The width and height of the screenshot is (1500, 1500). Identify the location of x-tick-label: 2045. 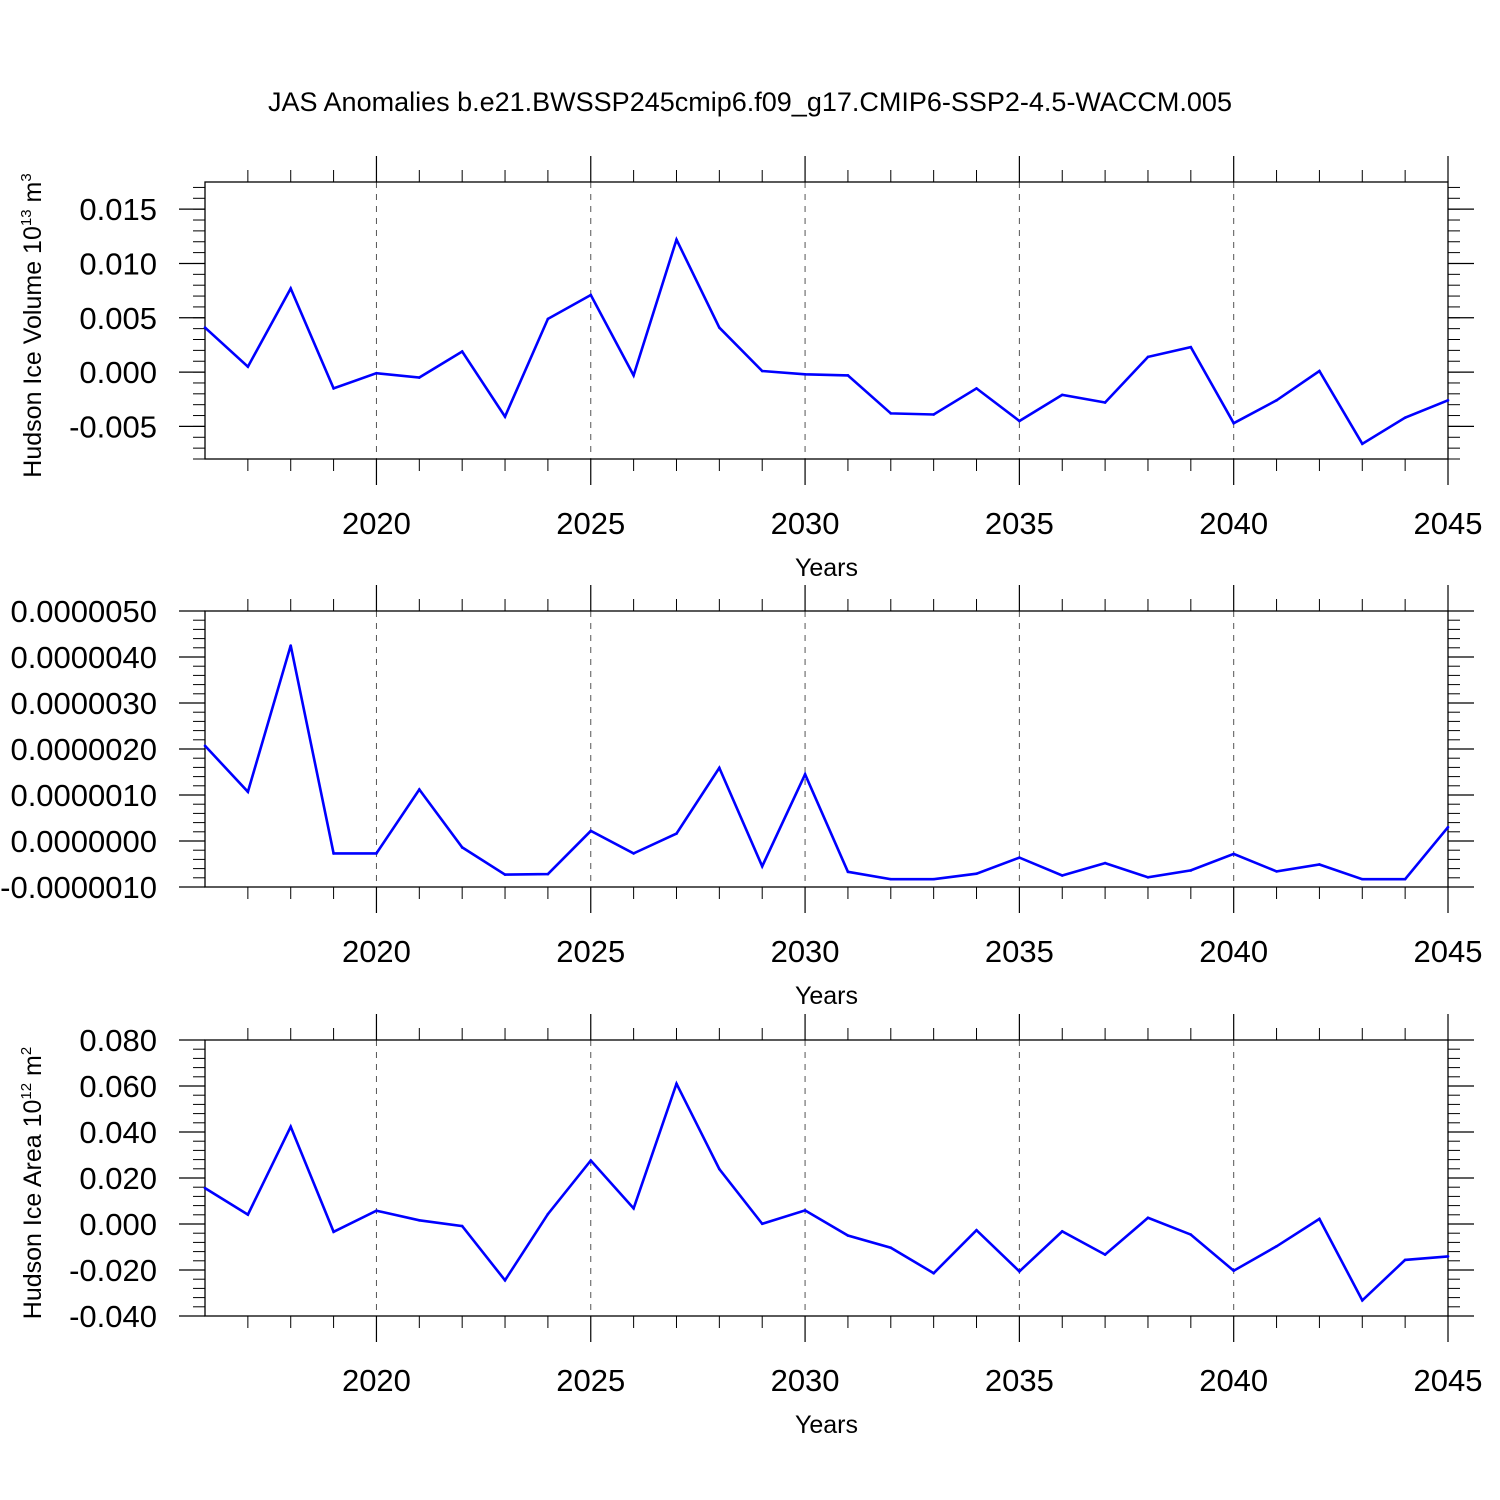
(1448, 1380).